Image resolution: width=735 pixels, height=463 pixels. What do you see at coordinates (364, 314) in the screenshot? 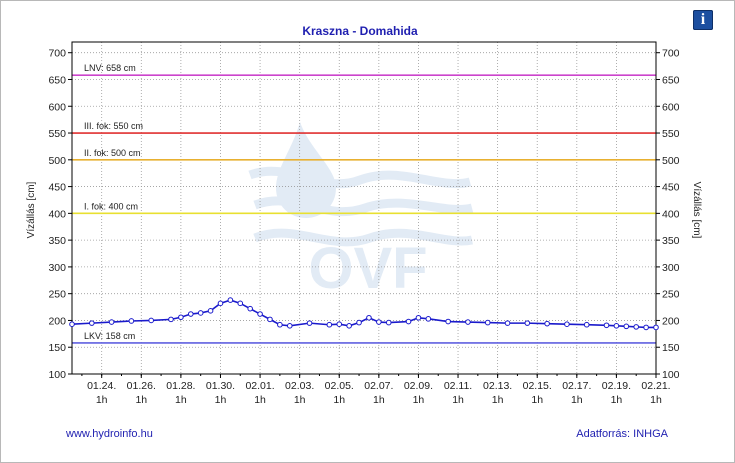
I see `series-layer` at bounding box center [364, 314].